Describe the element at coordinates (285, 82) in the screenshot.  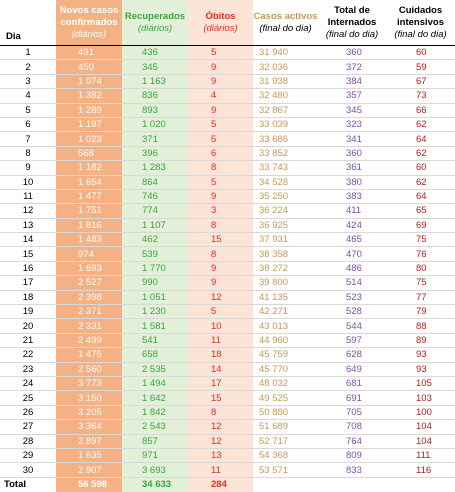
I see `cell-active: 31 938` at that location.